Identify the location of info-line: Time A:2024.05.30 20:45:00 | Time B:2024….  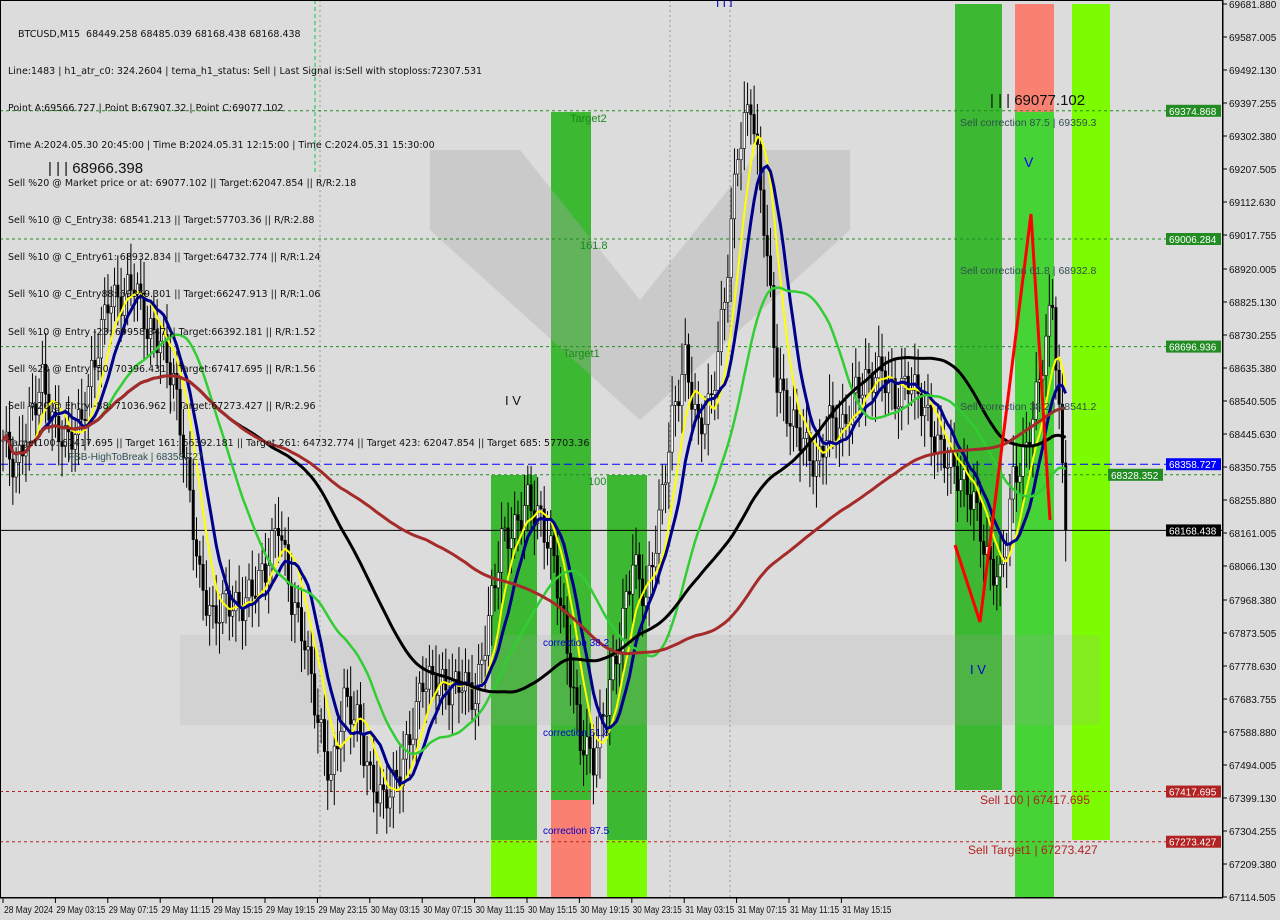
(221, 146).